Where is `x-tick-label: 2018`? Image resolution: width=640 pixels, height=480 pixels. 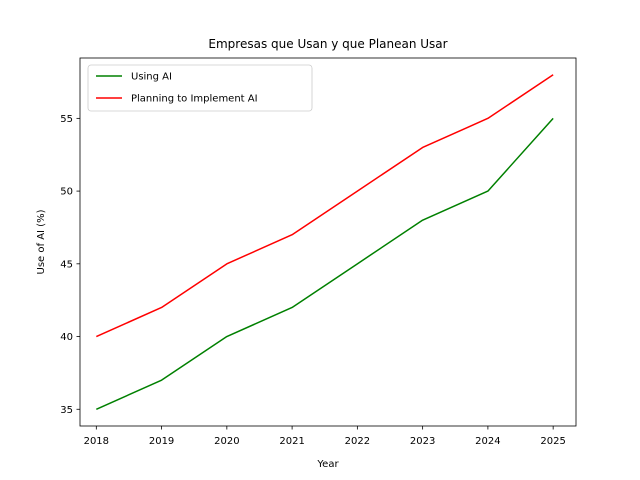 x-tick-label: 2018 is located at coordinates (96, 441).